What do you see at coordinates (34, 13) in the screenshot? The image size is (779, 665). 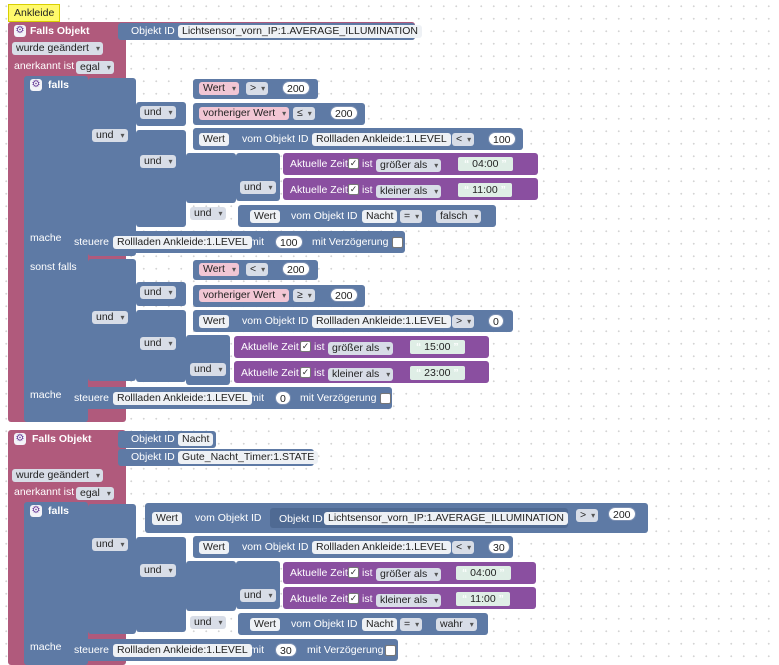 I see `workspace-title: Ankleide` at bounding box center [34, 13].